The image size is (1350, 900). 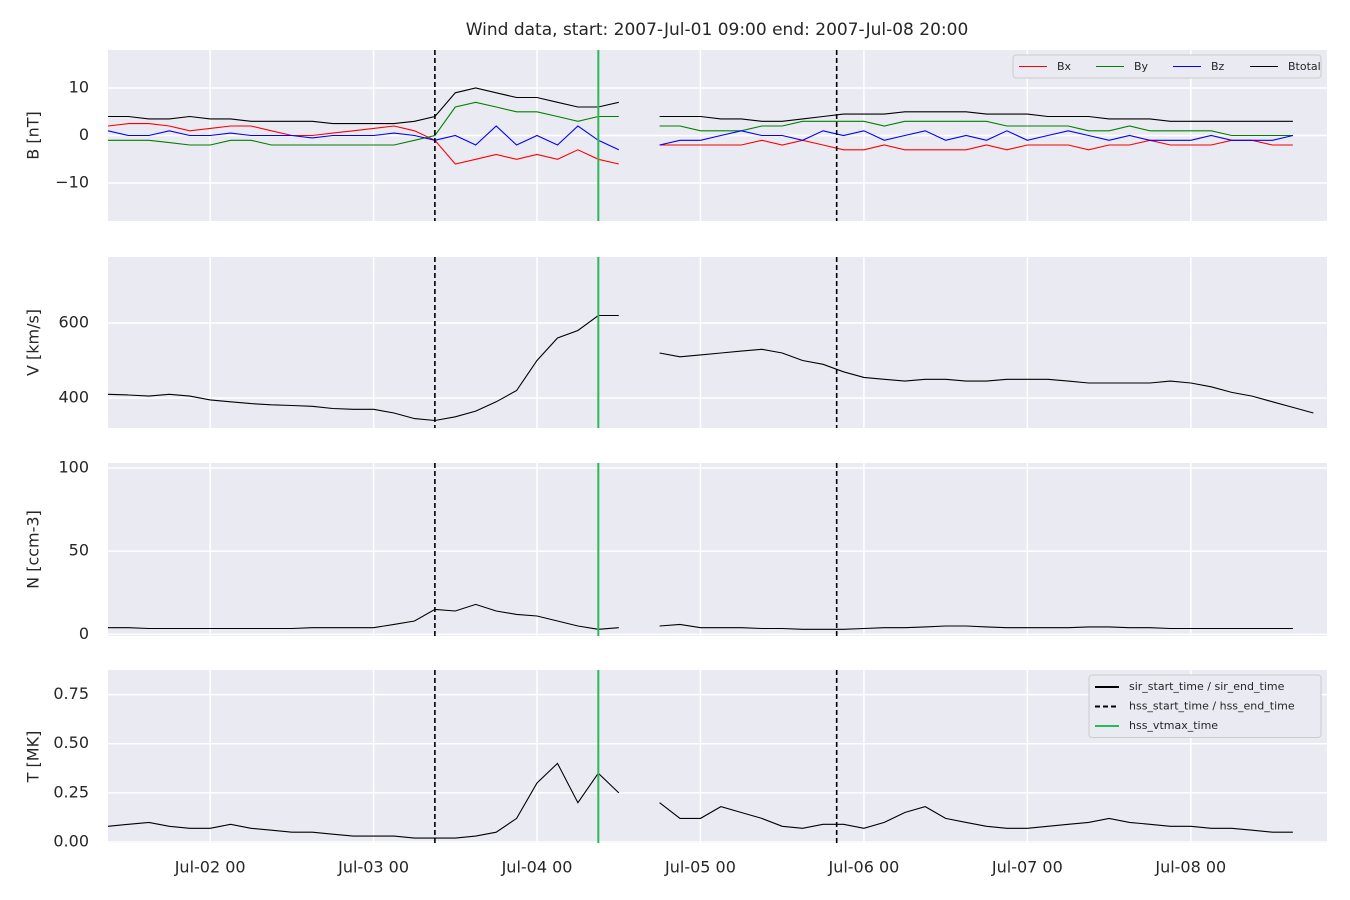 I want to click on legend-label: Btotal, so click(x=1304, y=66).